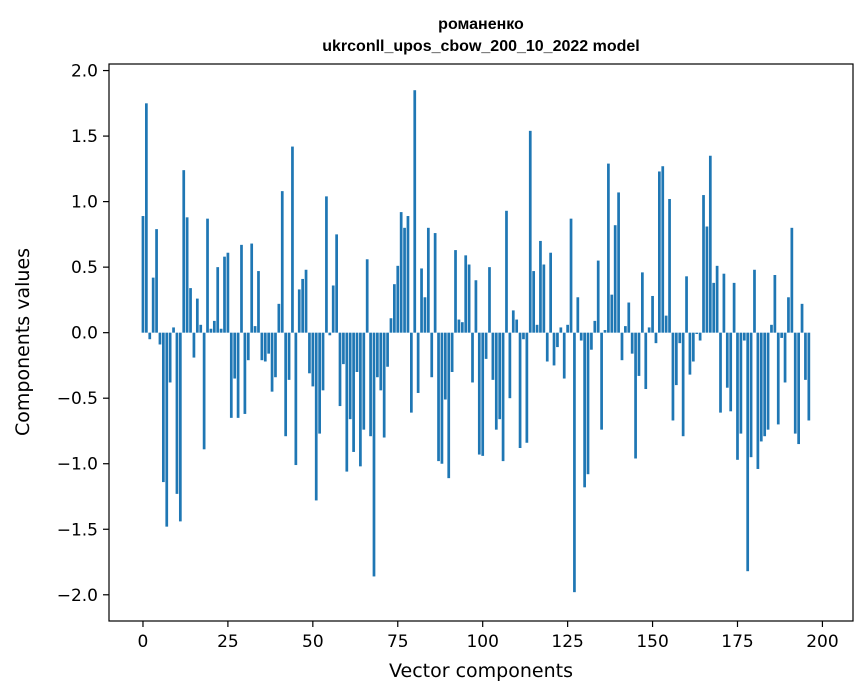 The width and height of the screenshot is (867, 700). What do you see at coordinates (84, 268) in the screenshot?
I see `y-tick-label: 0.5` at bounding box center [84, 268].